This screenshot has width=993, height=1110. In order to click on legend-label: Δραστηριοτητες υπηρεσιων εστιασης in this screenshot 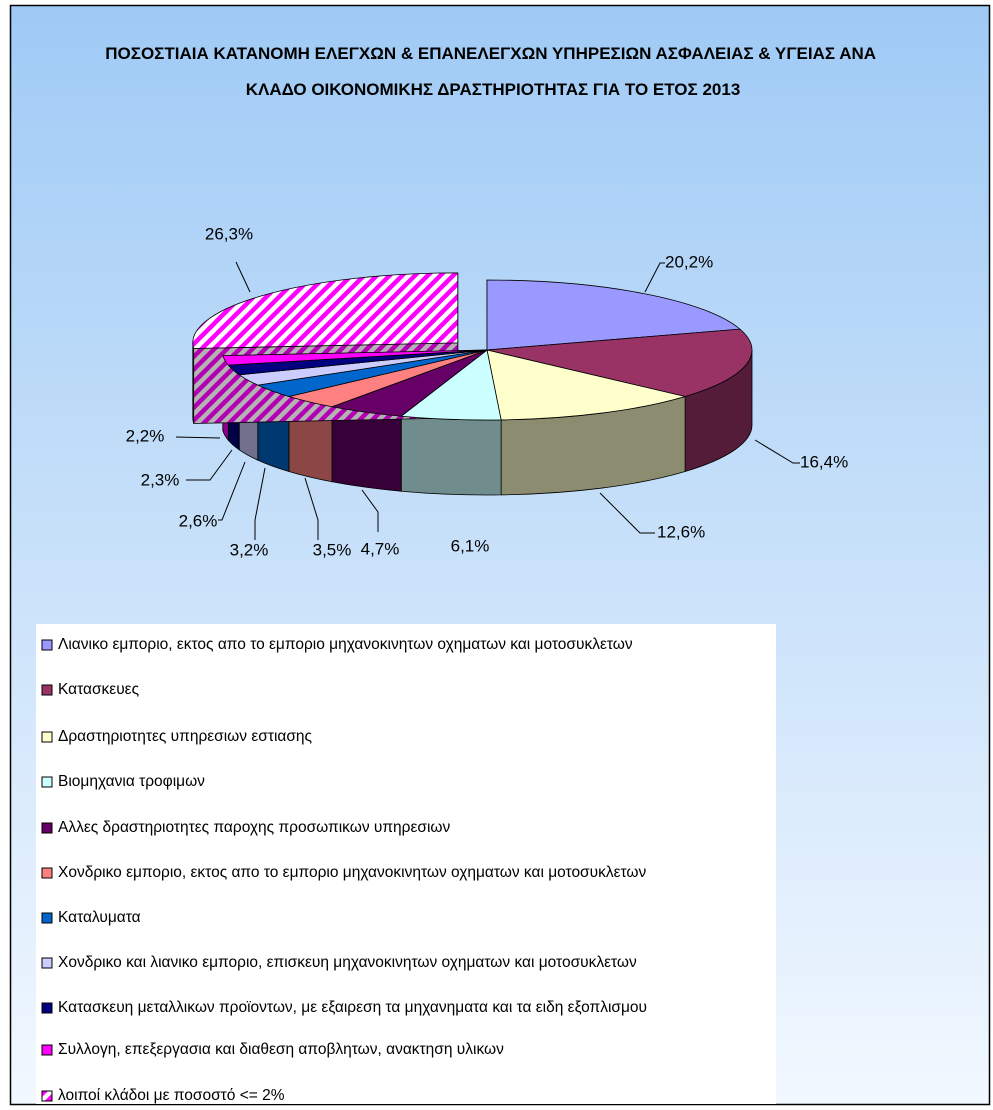, I will do `click(185, 736)`.